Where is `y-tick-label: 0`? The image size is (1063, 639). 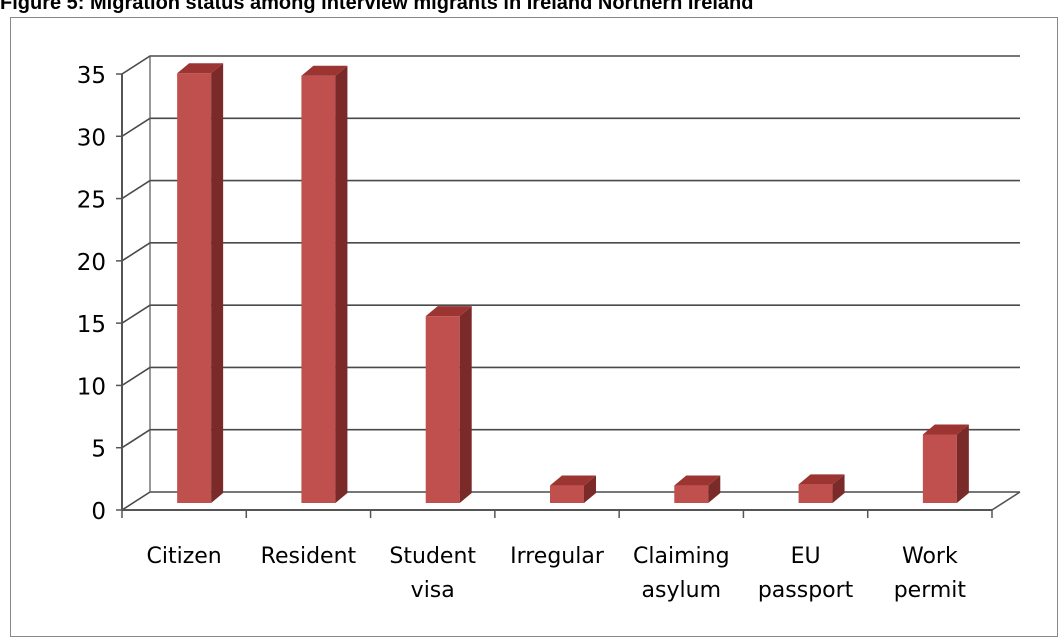 y-tick-label: 0 is located at coordinates (98, 512).